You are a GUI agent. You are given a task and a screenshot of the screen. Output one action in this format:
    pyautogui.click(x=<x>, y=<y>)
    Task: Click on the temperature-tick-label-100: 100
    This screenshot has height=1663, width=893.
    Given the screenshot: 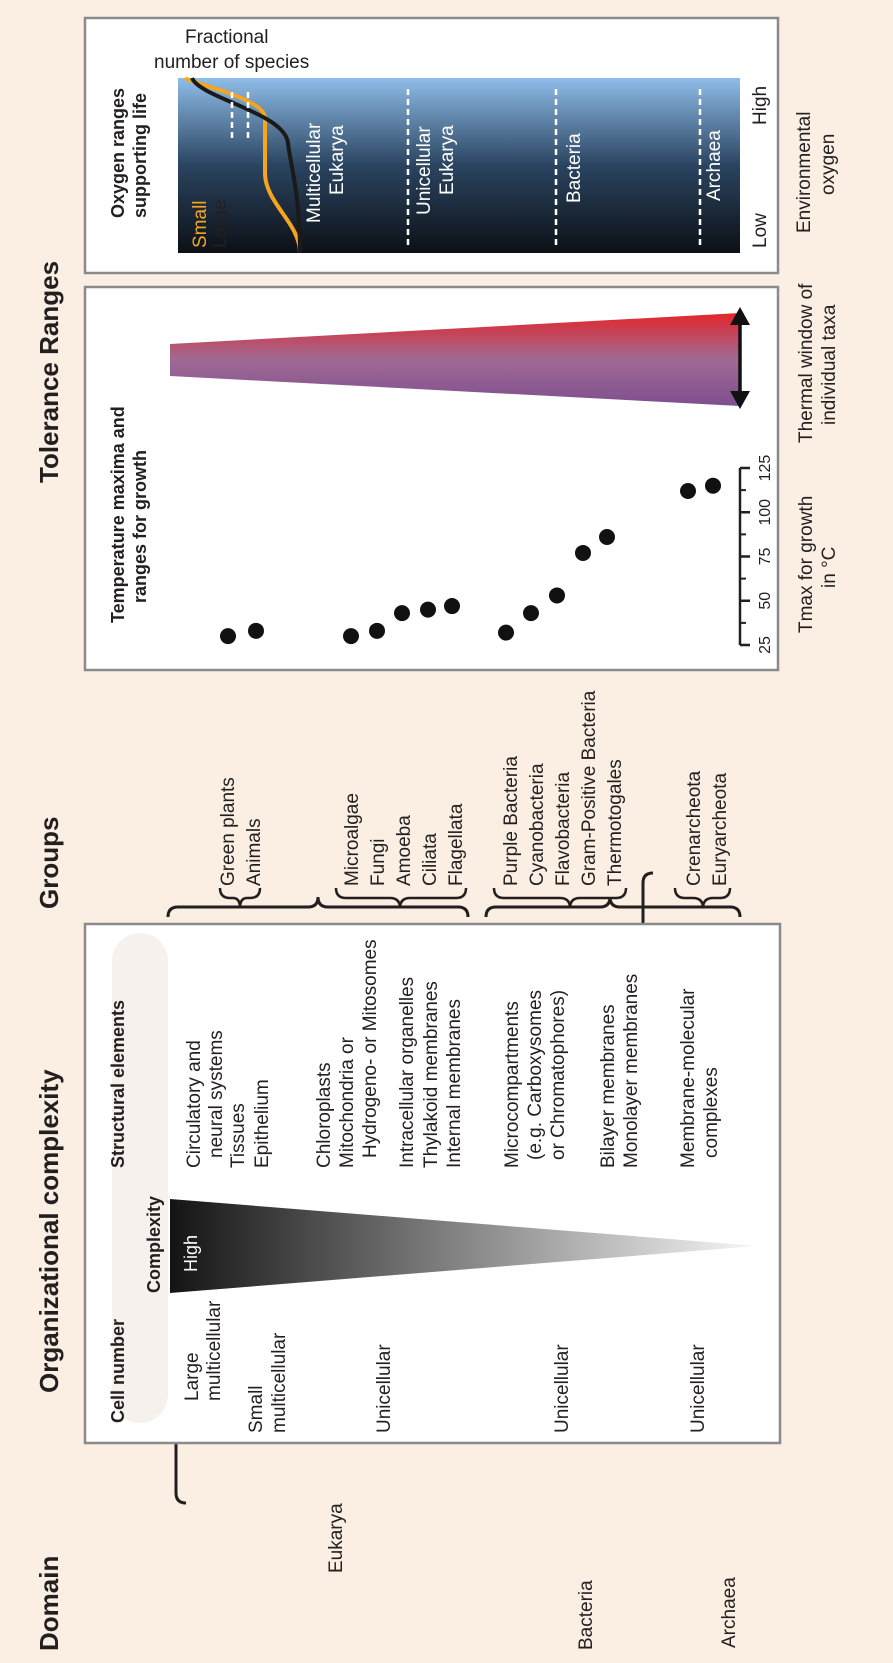 What is the action you would take?
    pyautogui.click(x=765, y=512)
    